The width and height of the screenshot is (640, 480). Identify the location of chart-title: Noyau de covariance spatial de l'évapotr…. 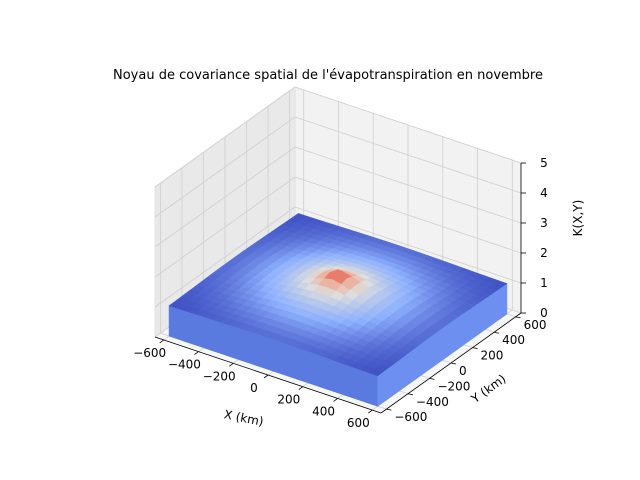
(328, 75).